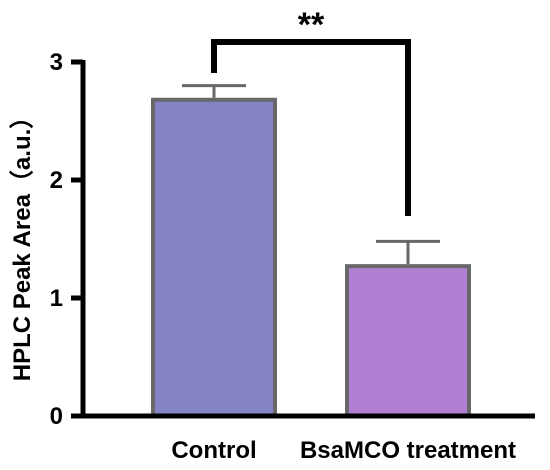 This screenshot has width=550, height=470. What do you see at coordinates (311, 25) in the screenshot?
I see `significance-label: **` at bounding box center [311, 25].